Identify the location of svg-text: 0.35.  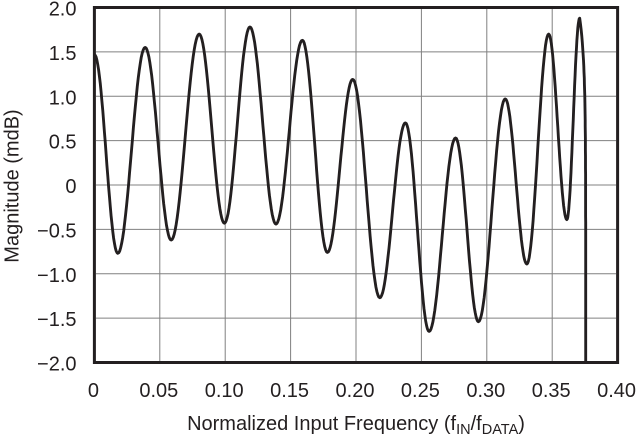
(551, 391).